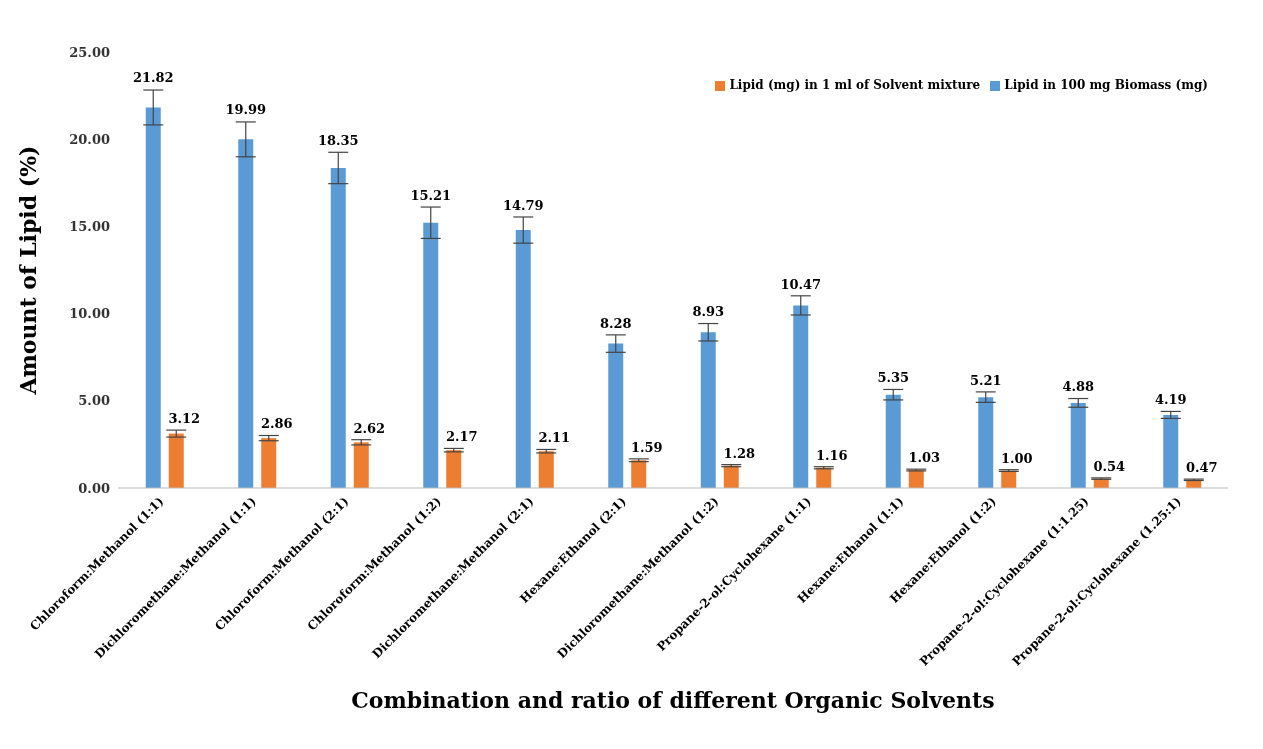 The image size is (1263, 749). I want to click on legend-label: Lipid (mg) in 1 ml of Solvent mixture, so click(855, 85).